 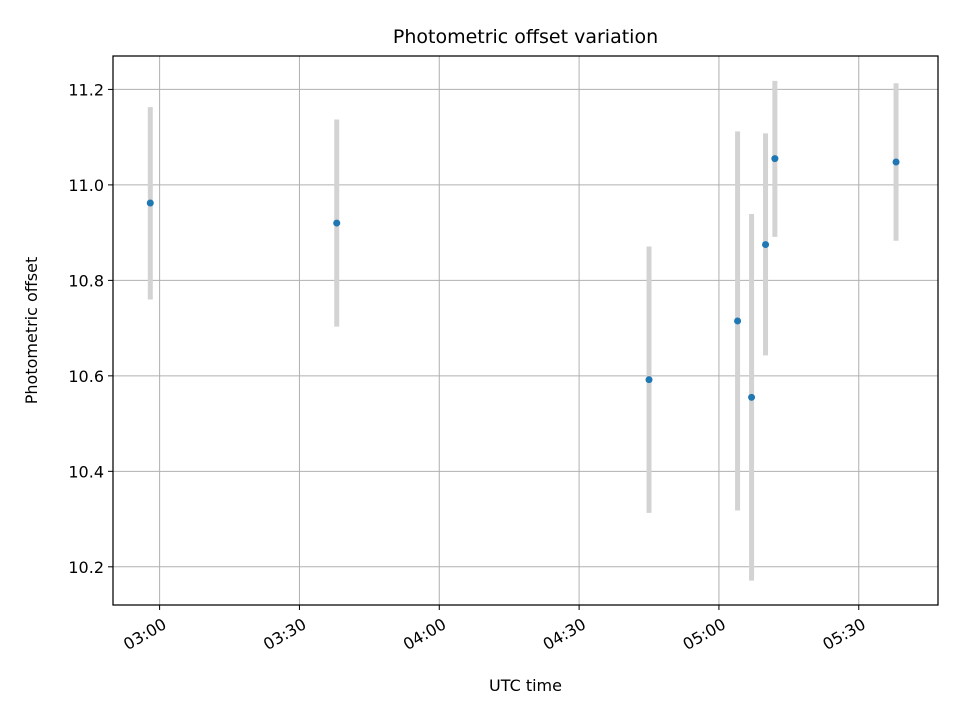 I want to click on x-tick-label: 04:30, so click(x=564, y=634).